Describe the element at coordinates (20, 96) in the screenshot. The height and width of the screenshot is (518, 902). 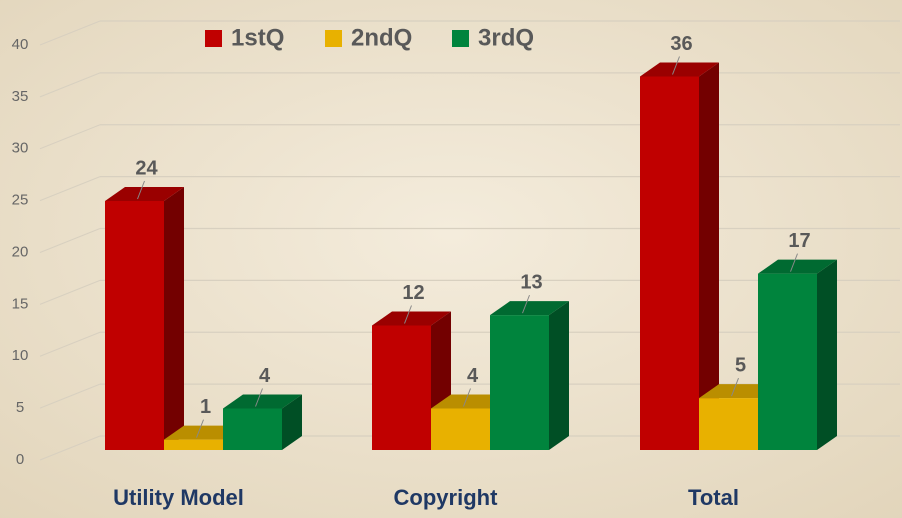
I see `y-tick-label: 35` at that location.